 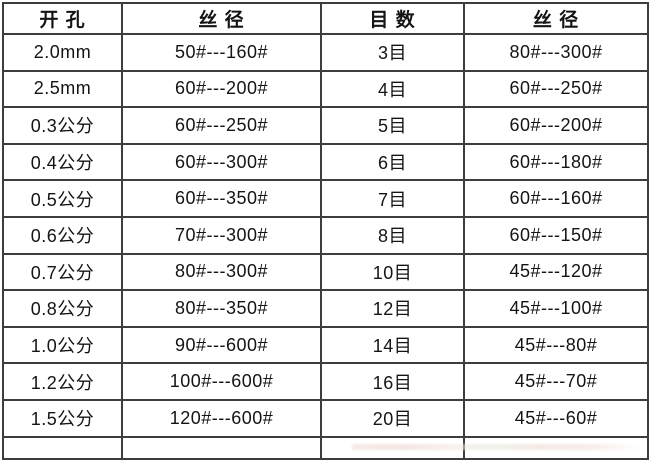 What do you see at coordinates (556, 309) in the screenshot?
I see `table-cell: 45#---100#` at bounding box center [556, 309].